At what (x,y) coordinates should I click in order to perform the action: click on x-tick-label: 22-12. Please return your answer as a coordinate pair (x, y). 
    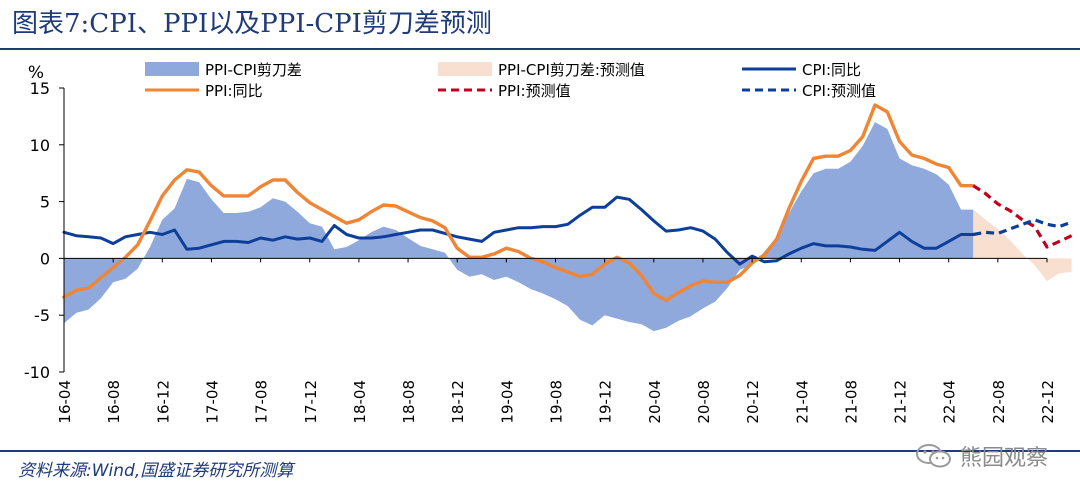
    Looking at the image, I should click on (1048, 402).